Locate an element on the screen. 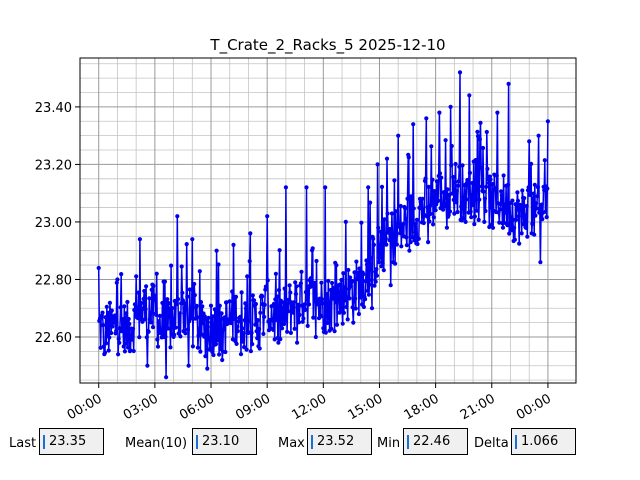 The image size is (640, 480). mean-label: Mean(10) is located at coordinates (156, 443).